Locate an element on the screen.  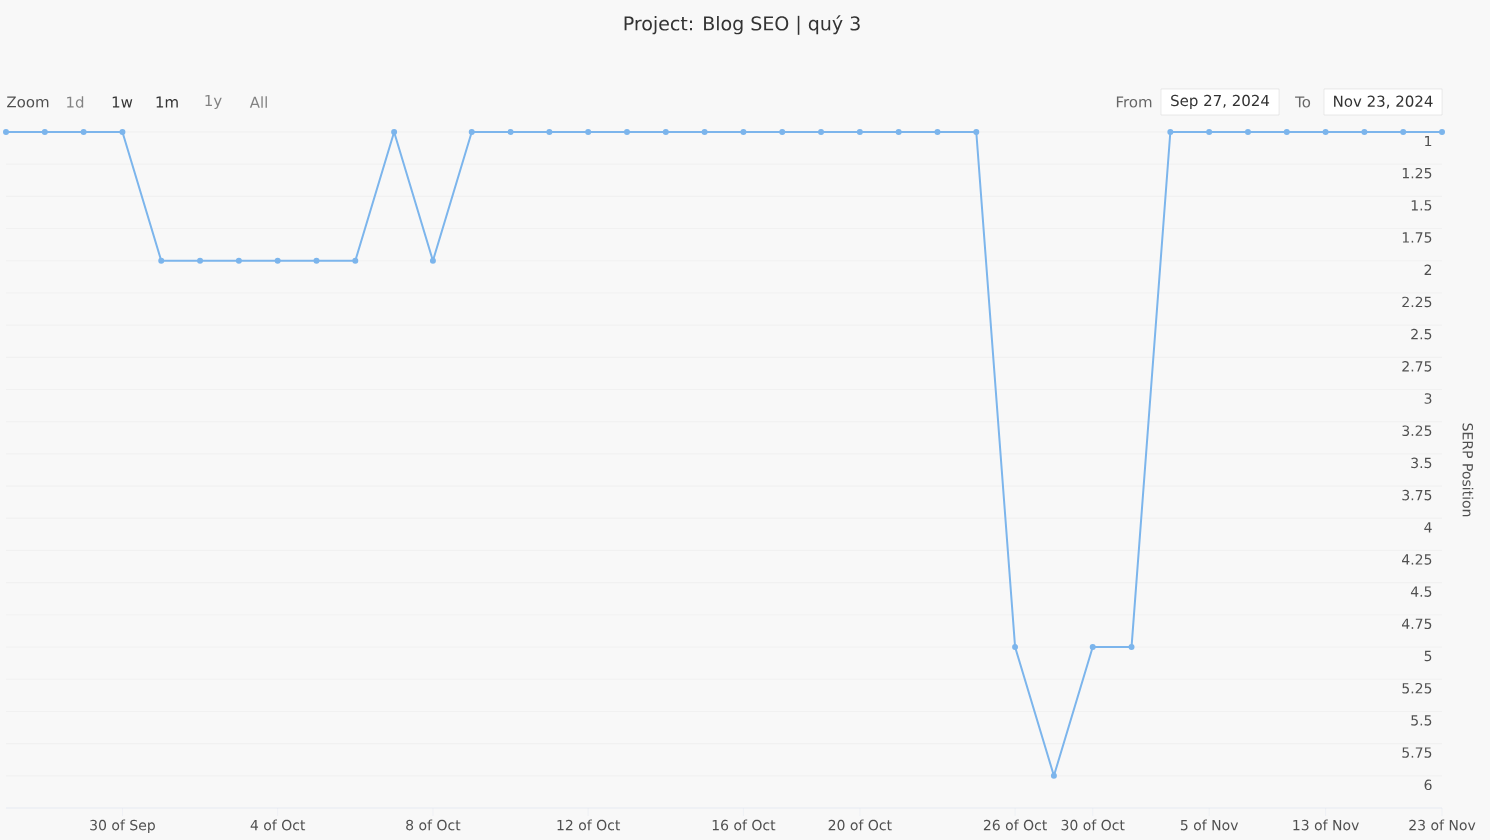
y-tick-label: 4 is located at coordinates (1428, 527).